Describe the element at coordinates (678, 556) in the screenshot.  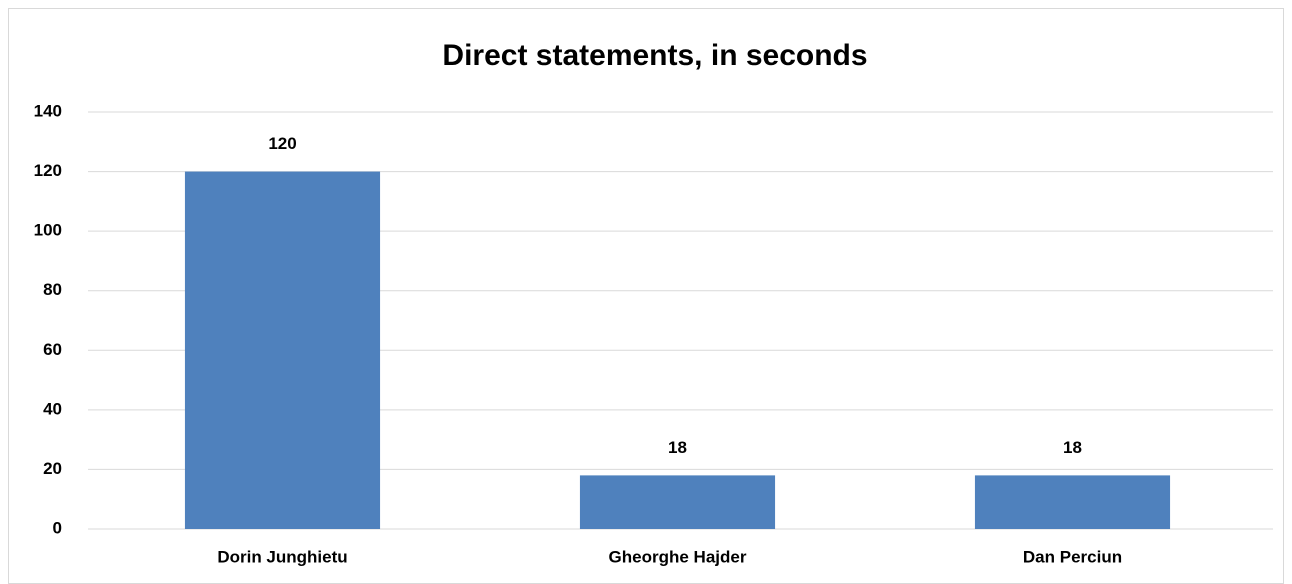
I see `x-tick-label: Gheorghe Hajder` at that location.